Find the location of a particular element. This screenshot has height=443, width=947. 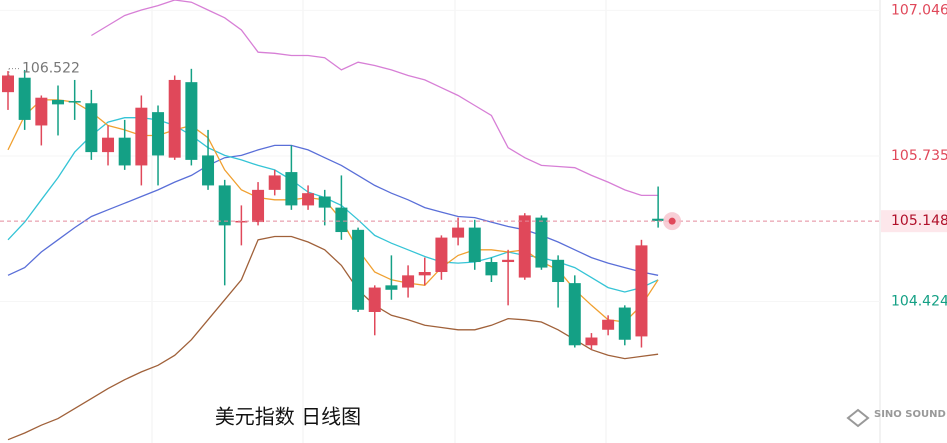

max-label: 106.522 is located at coordinates (51, 69).